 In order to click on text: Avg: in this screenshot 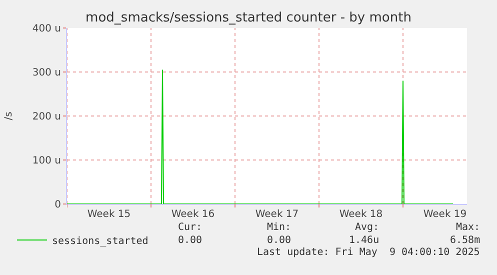, I will do `click(367, 227)`.